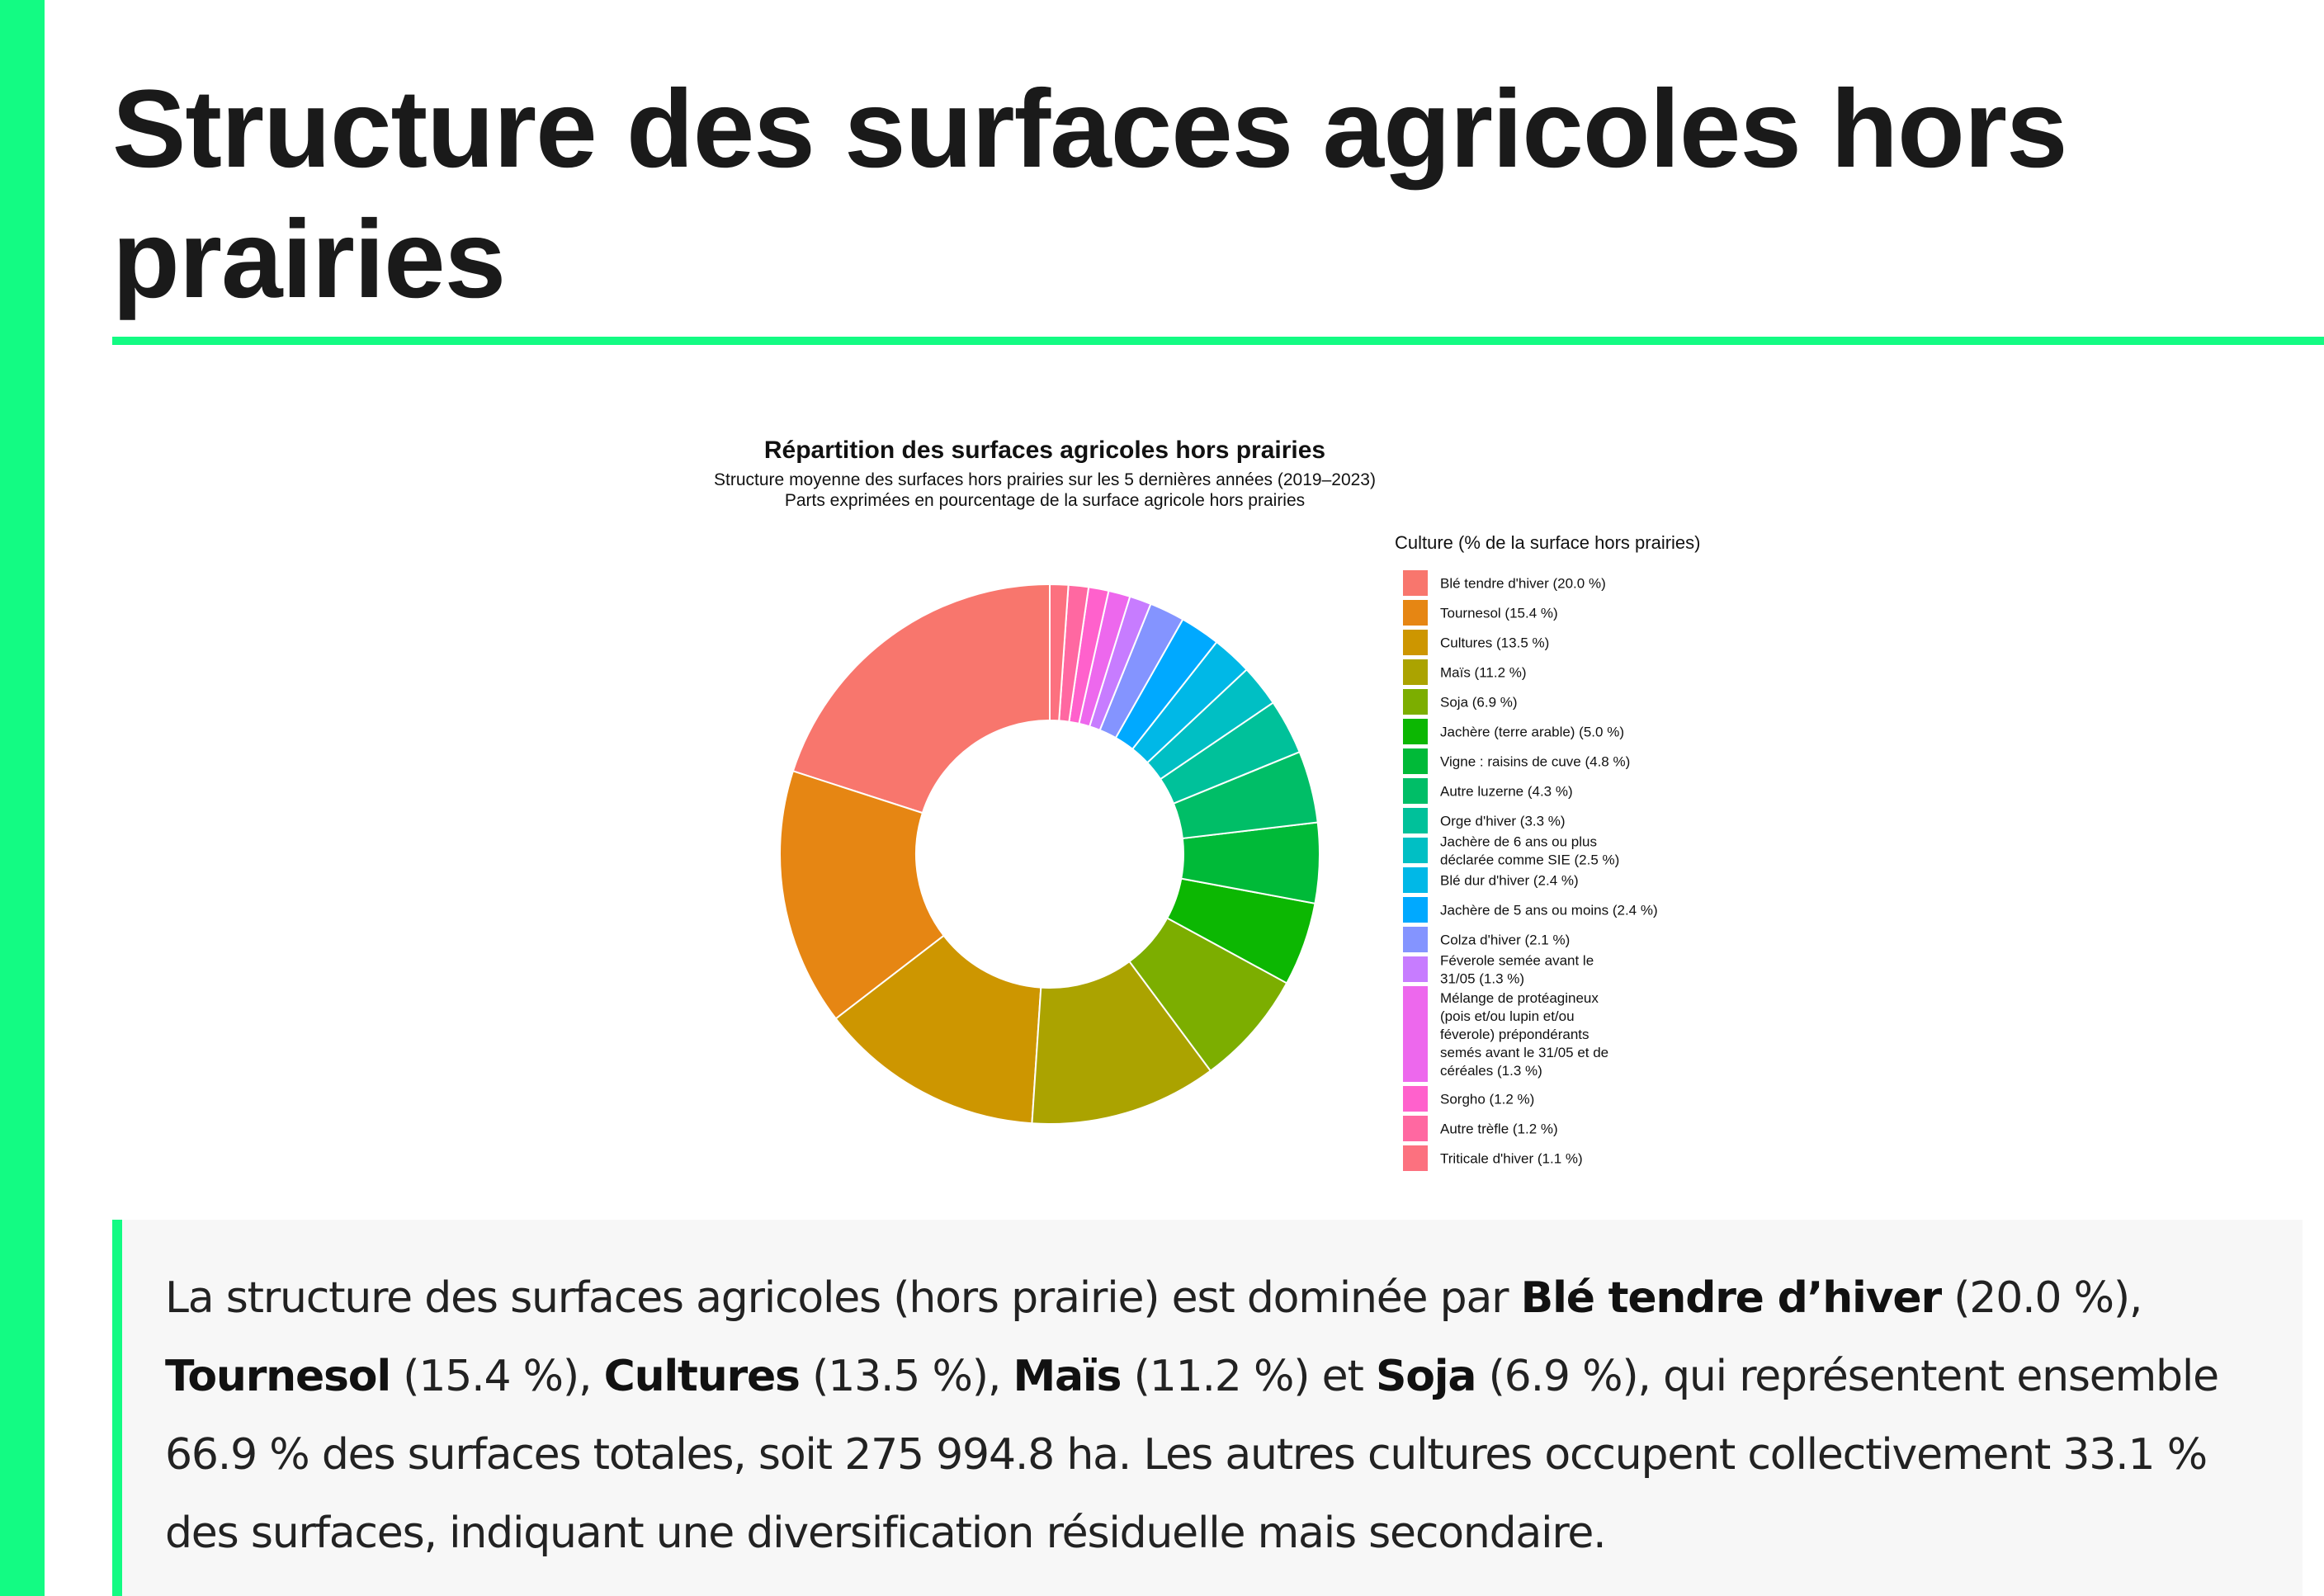  I want to click on donut-slices, so click(1049, 854).